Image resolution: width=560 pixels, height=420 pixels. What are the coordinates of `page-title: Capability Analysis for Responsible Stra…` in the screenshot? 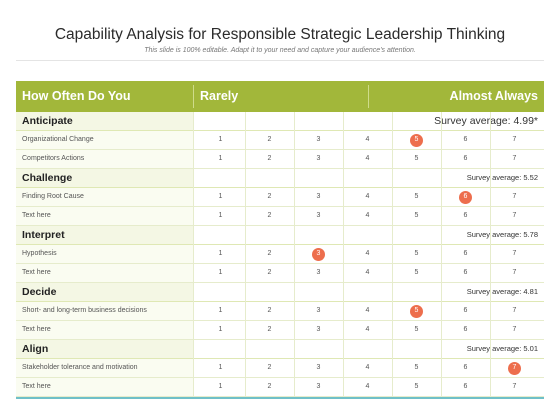 It's located at (280, 34).